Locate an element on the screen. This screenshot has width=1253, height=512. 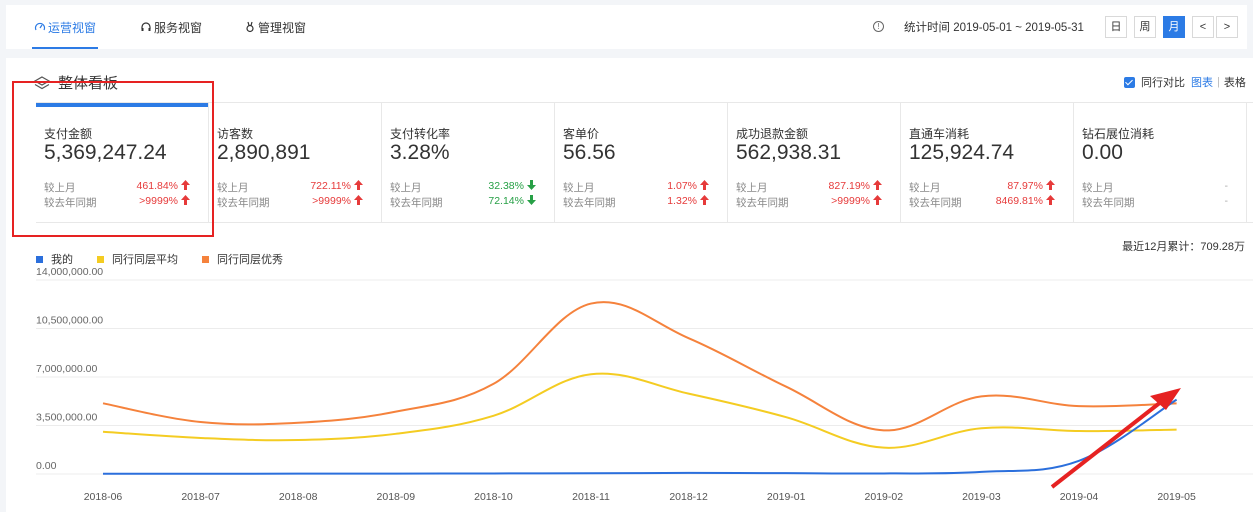
compare-label: 同行对比 is located at coordinates (1163, 83).